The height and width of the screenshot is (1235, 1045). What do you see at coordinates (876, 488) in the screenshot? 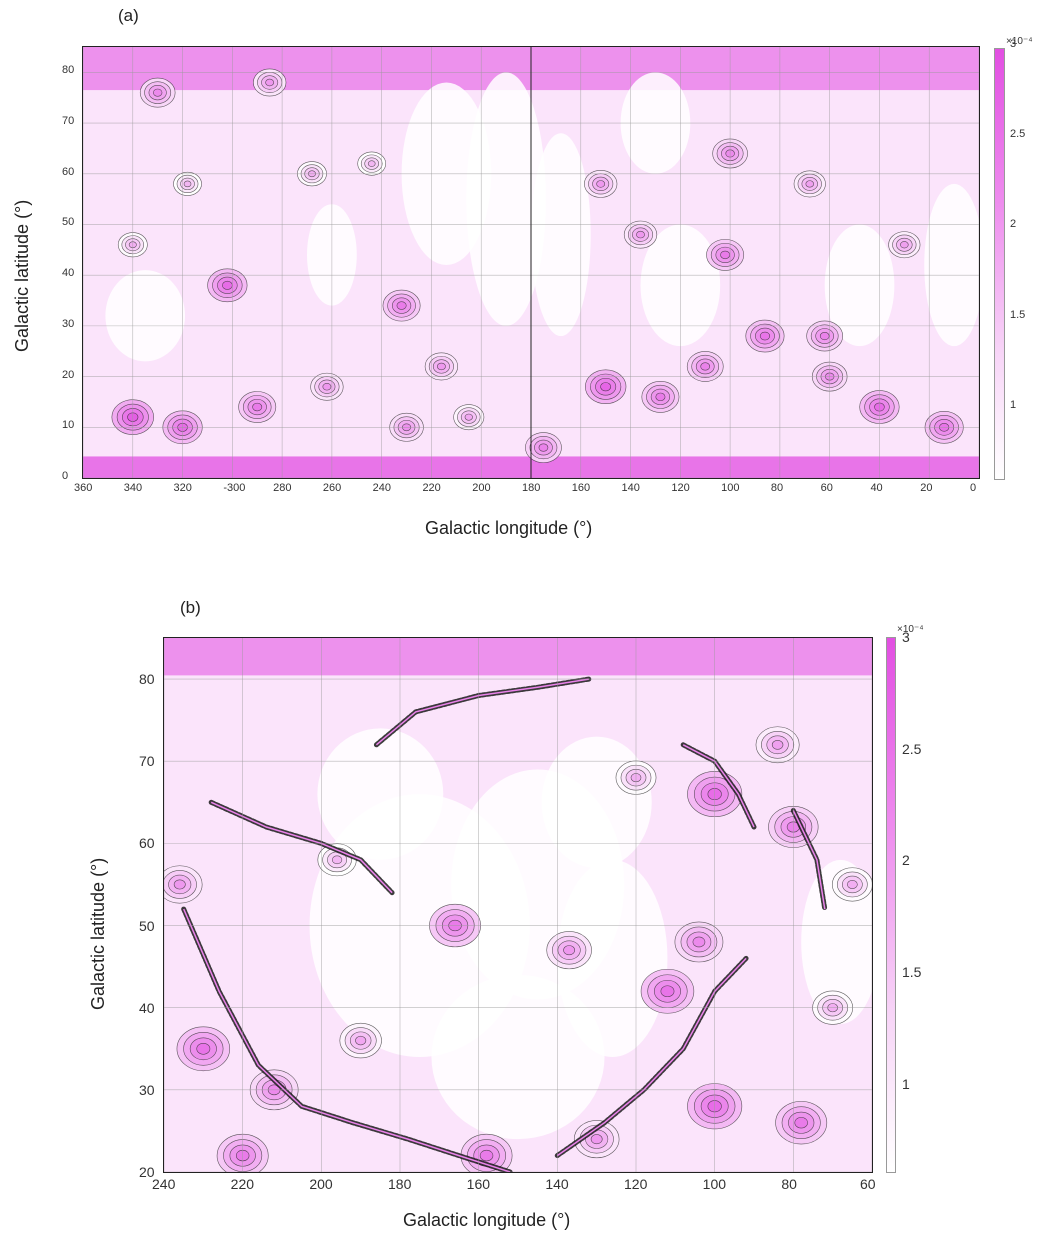
I see `x-tick-label: 40` at bounding box center [876, 488].